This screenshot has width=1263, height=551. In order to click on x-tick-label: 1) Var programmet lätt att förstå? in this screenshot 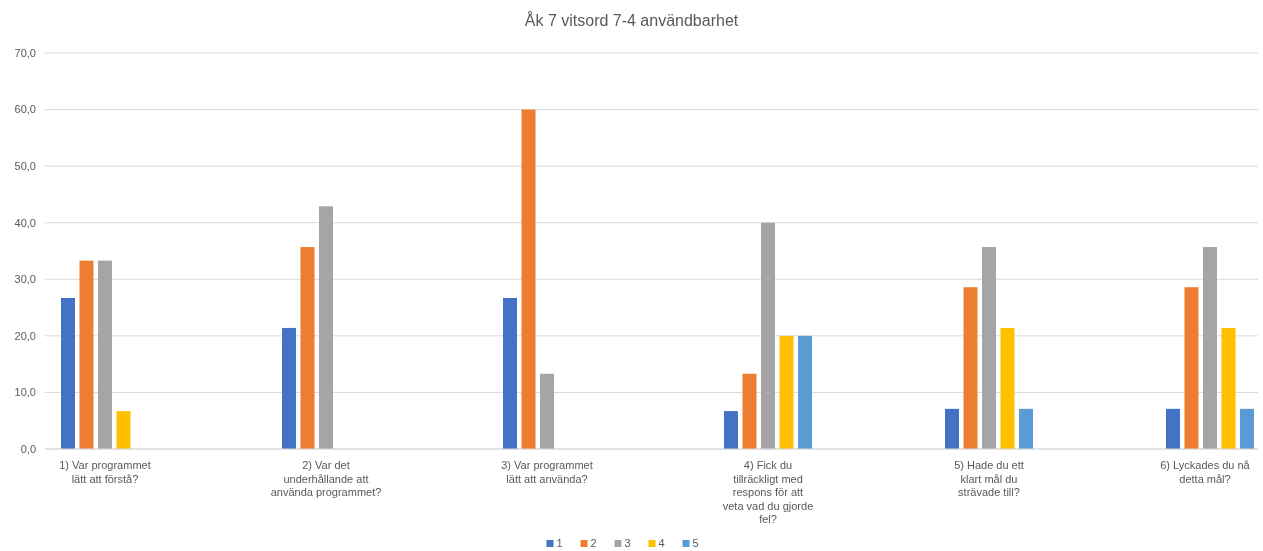, I will do `click(105, 472)`.